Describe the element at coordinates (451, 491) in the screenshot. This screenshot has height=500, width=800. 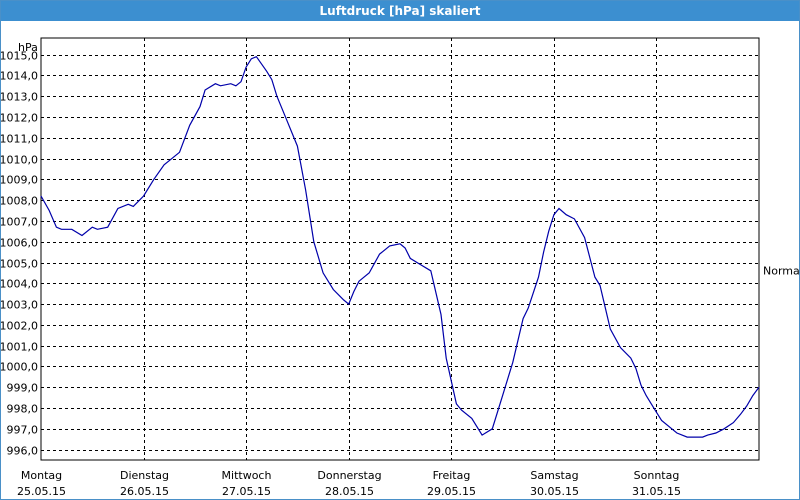
I see `x-tick-date-label: 29.05.15` at that location.